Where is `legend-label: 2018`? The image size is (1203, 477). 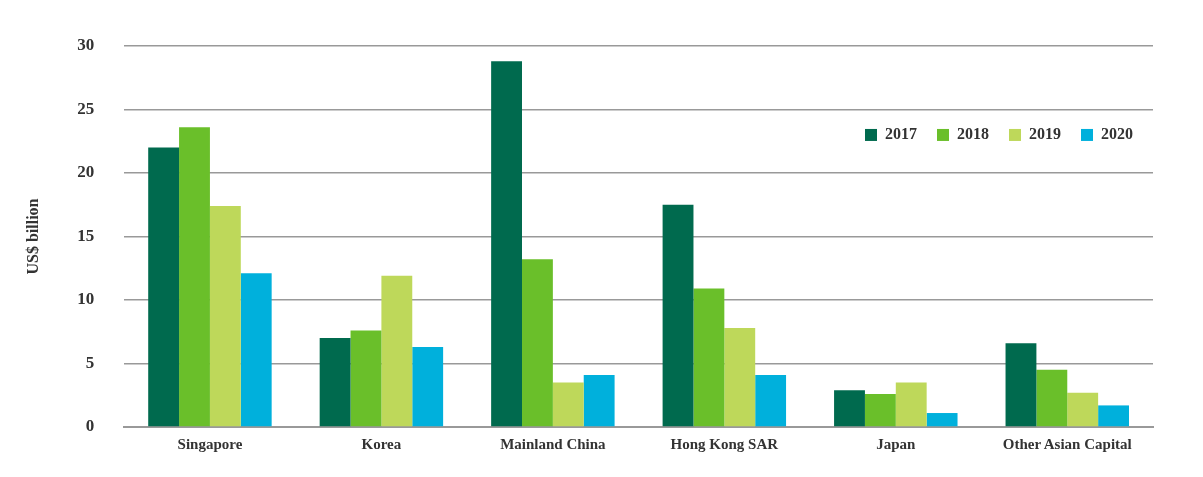 legend-label: 2018 is located at coordinates (973, 134).